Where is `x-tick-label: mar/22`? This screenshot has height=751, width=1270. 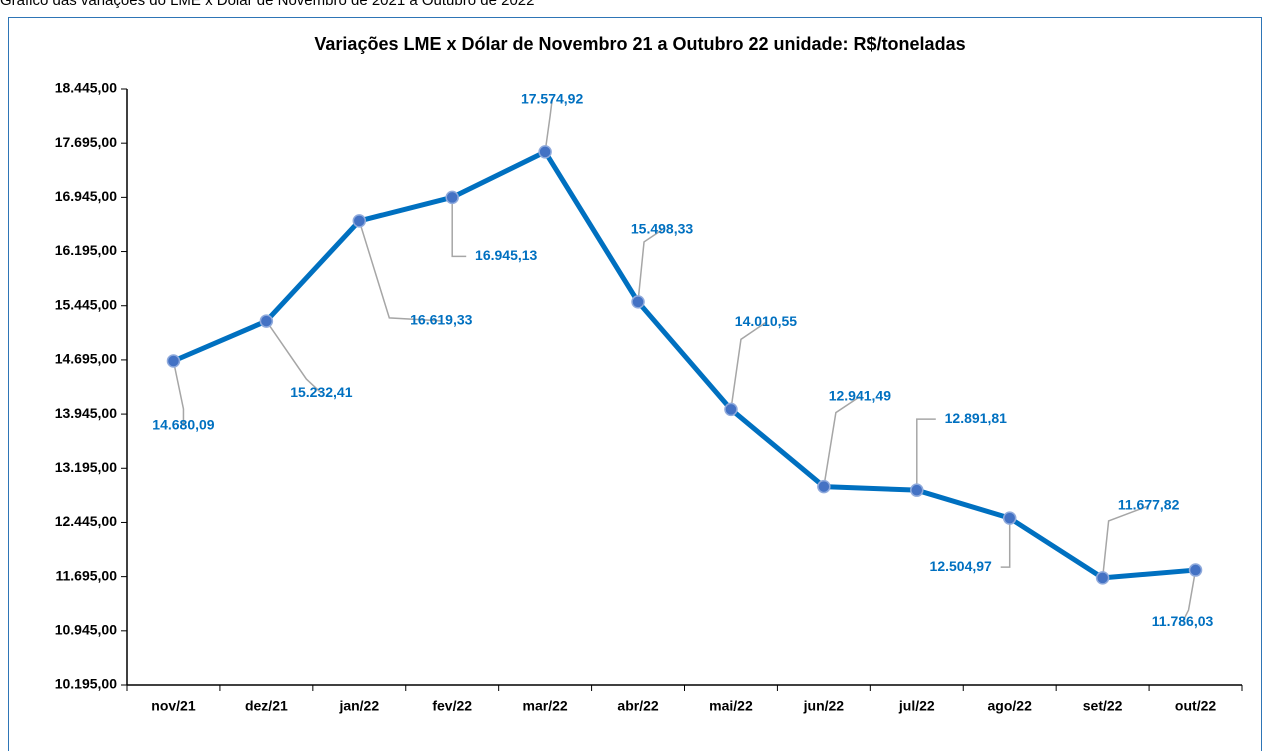
x-tick-label: mar/22 is located at coordinates (545, 706).